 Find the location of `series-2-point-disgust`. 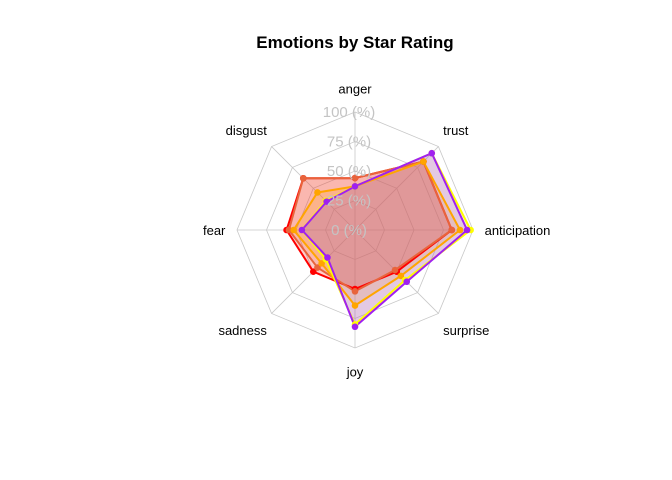

series-2-point-disgust is located at coordinates (303, 178).